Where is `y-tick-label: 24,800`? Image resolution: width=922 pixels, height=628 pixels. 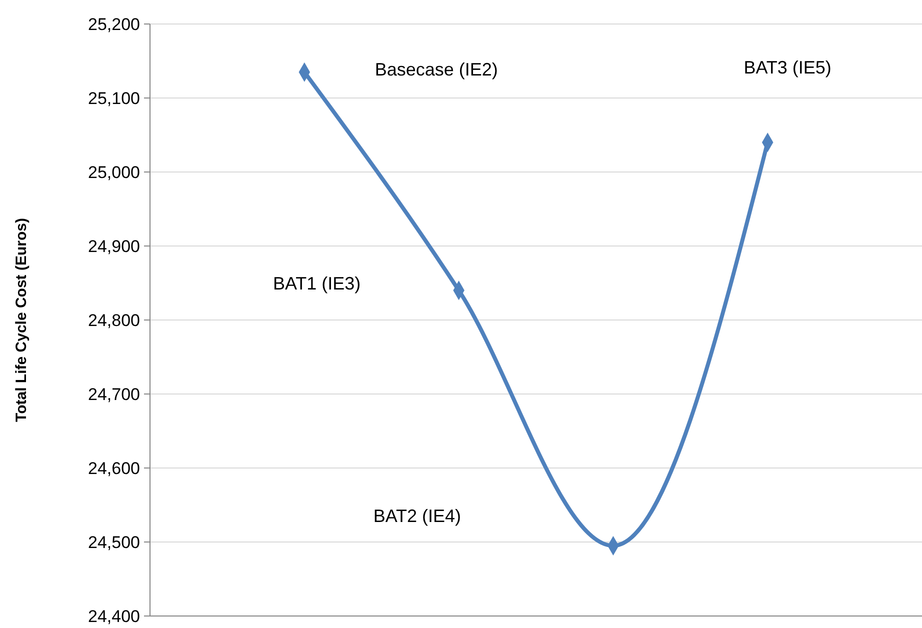 y-tick-label: 24,800 is located at coordinates (114, 320).